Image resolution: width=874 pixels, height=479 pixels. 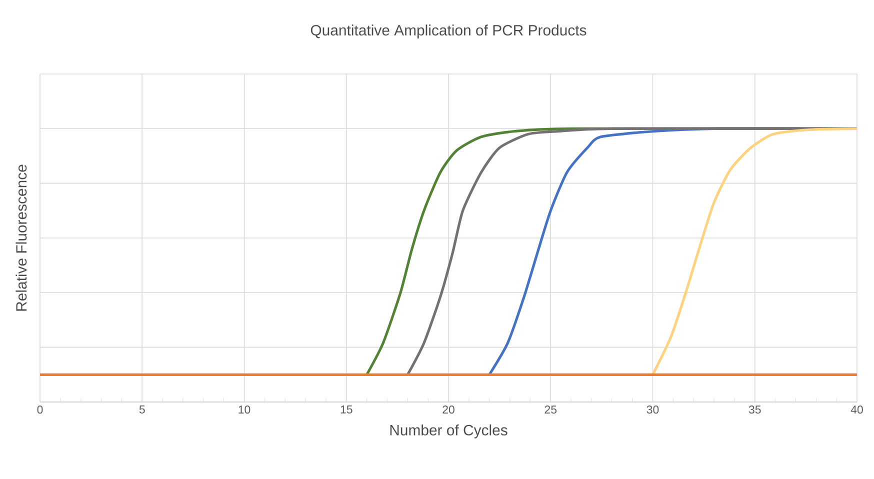 I want to click on x-tick-label: 20, so click(x=448, y=410).